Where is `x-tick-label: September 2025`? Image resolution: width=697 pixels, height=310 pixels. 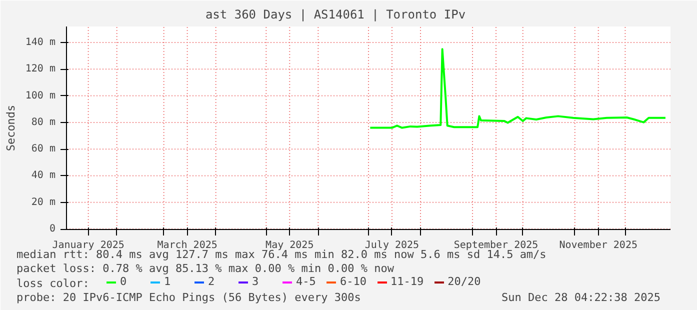
x-tick-label: September 2025 is located at coordinates (496, 246).